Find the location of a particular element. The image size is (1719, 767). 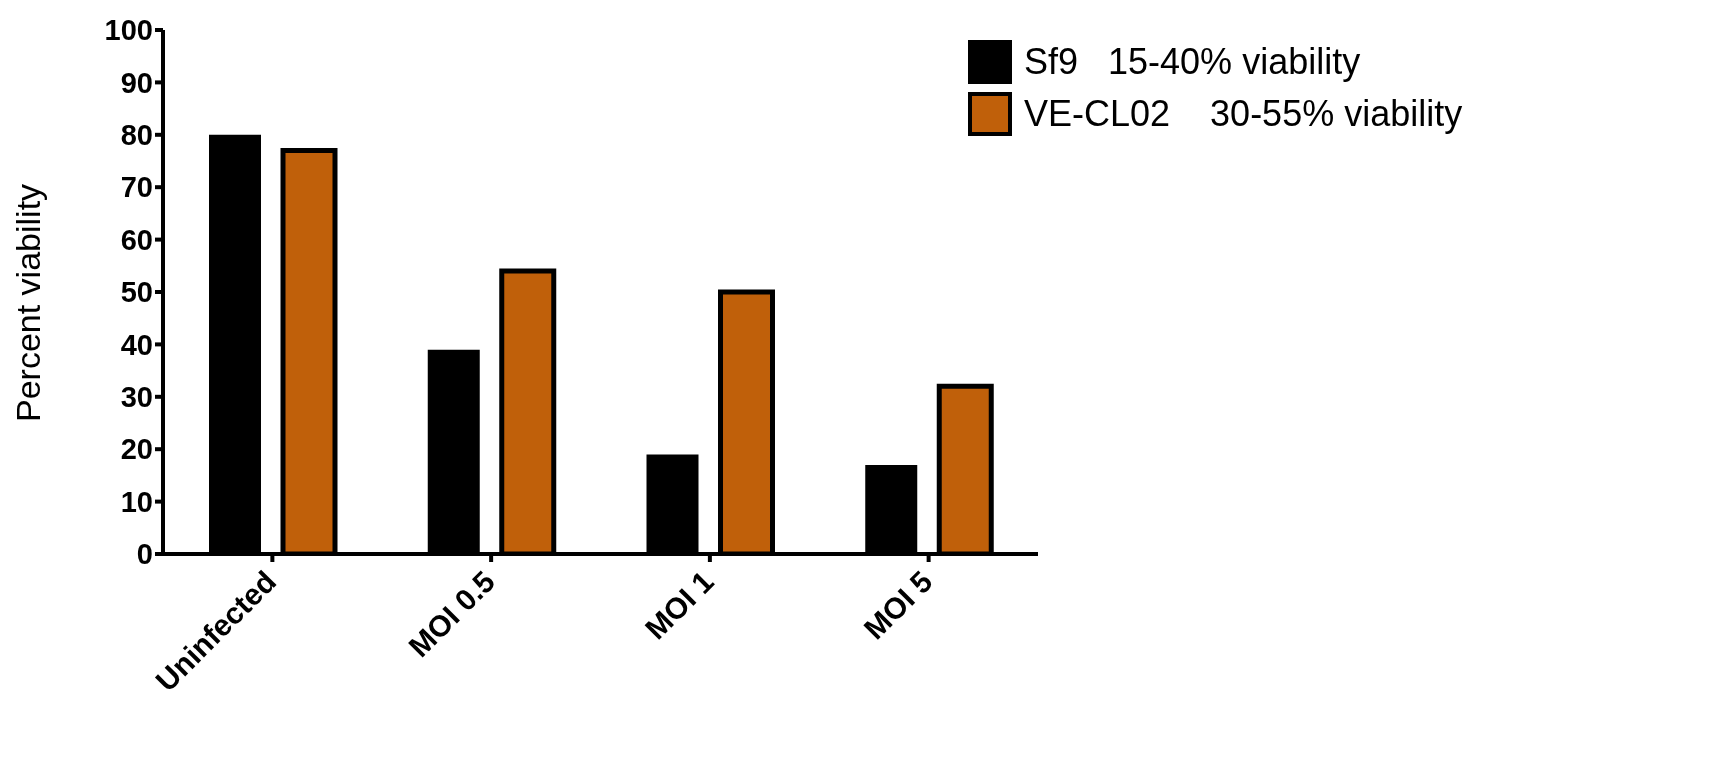

y-tick-label: 50 is located at coordinates (136, 292).